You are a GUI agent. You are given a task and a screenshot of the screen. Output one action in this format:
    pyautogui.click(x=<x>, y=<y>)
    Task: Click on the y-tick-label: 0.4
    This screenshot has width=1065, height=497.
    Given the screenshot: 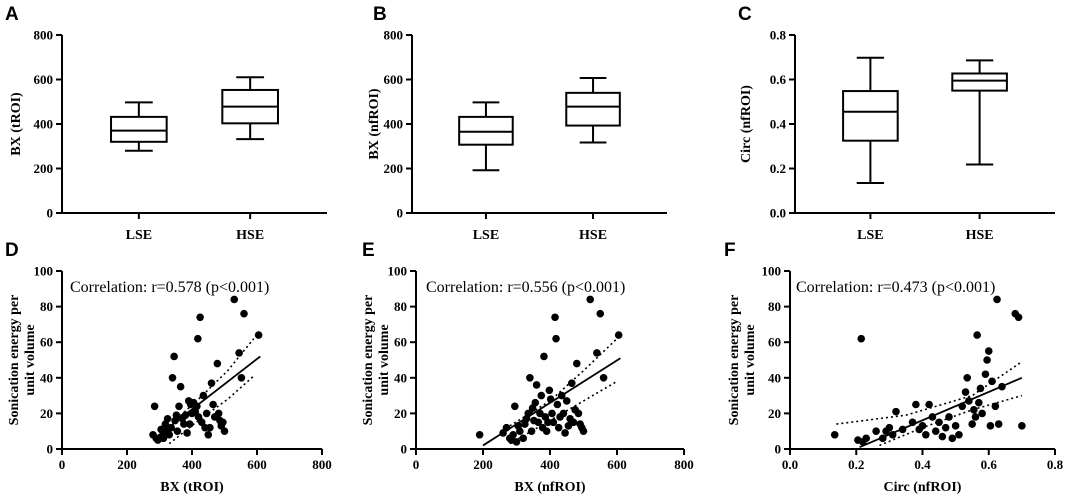 What is the action you would take?
    pyautogui.click(x=778, y=124)
    